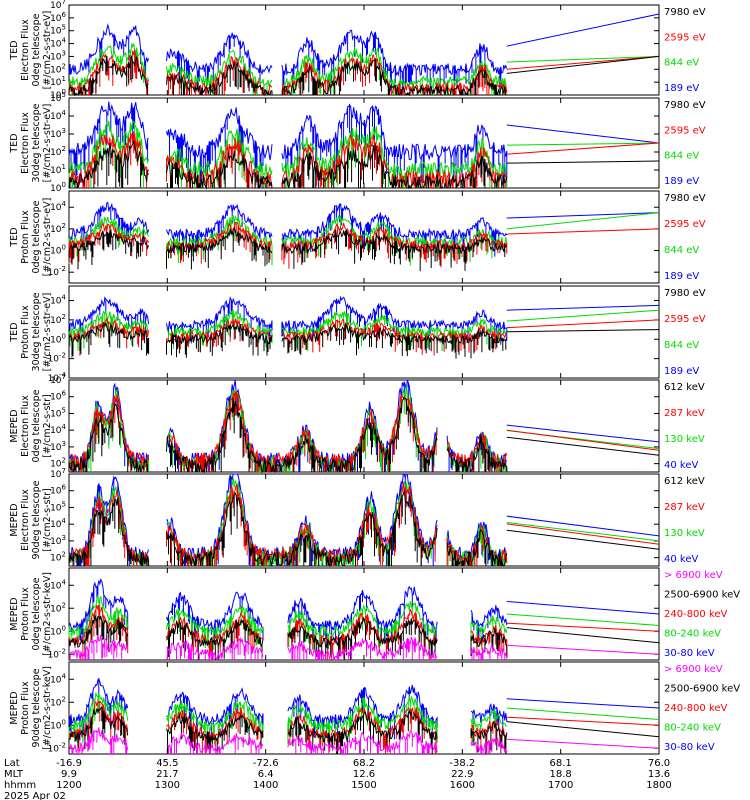  What do you see at coordinates (64, 394) in the screenshot?
I see `y-tick-exponent: 6` at bounding box center [64, 394].